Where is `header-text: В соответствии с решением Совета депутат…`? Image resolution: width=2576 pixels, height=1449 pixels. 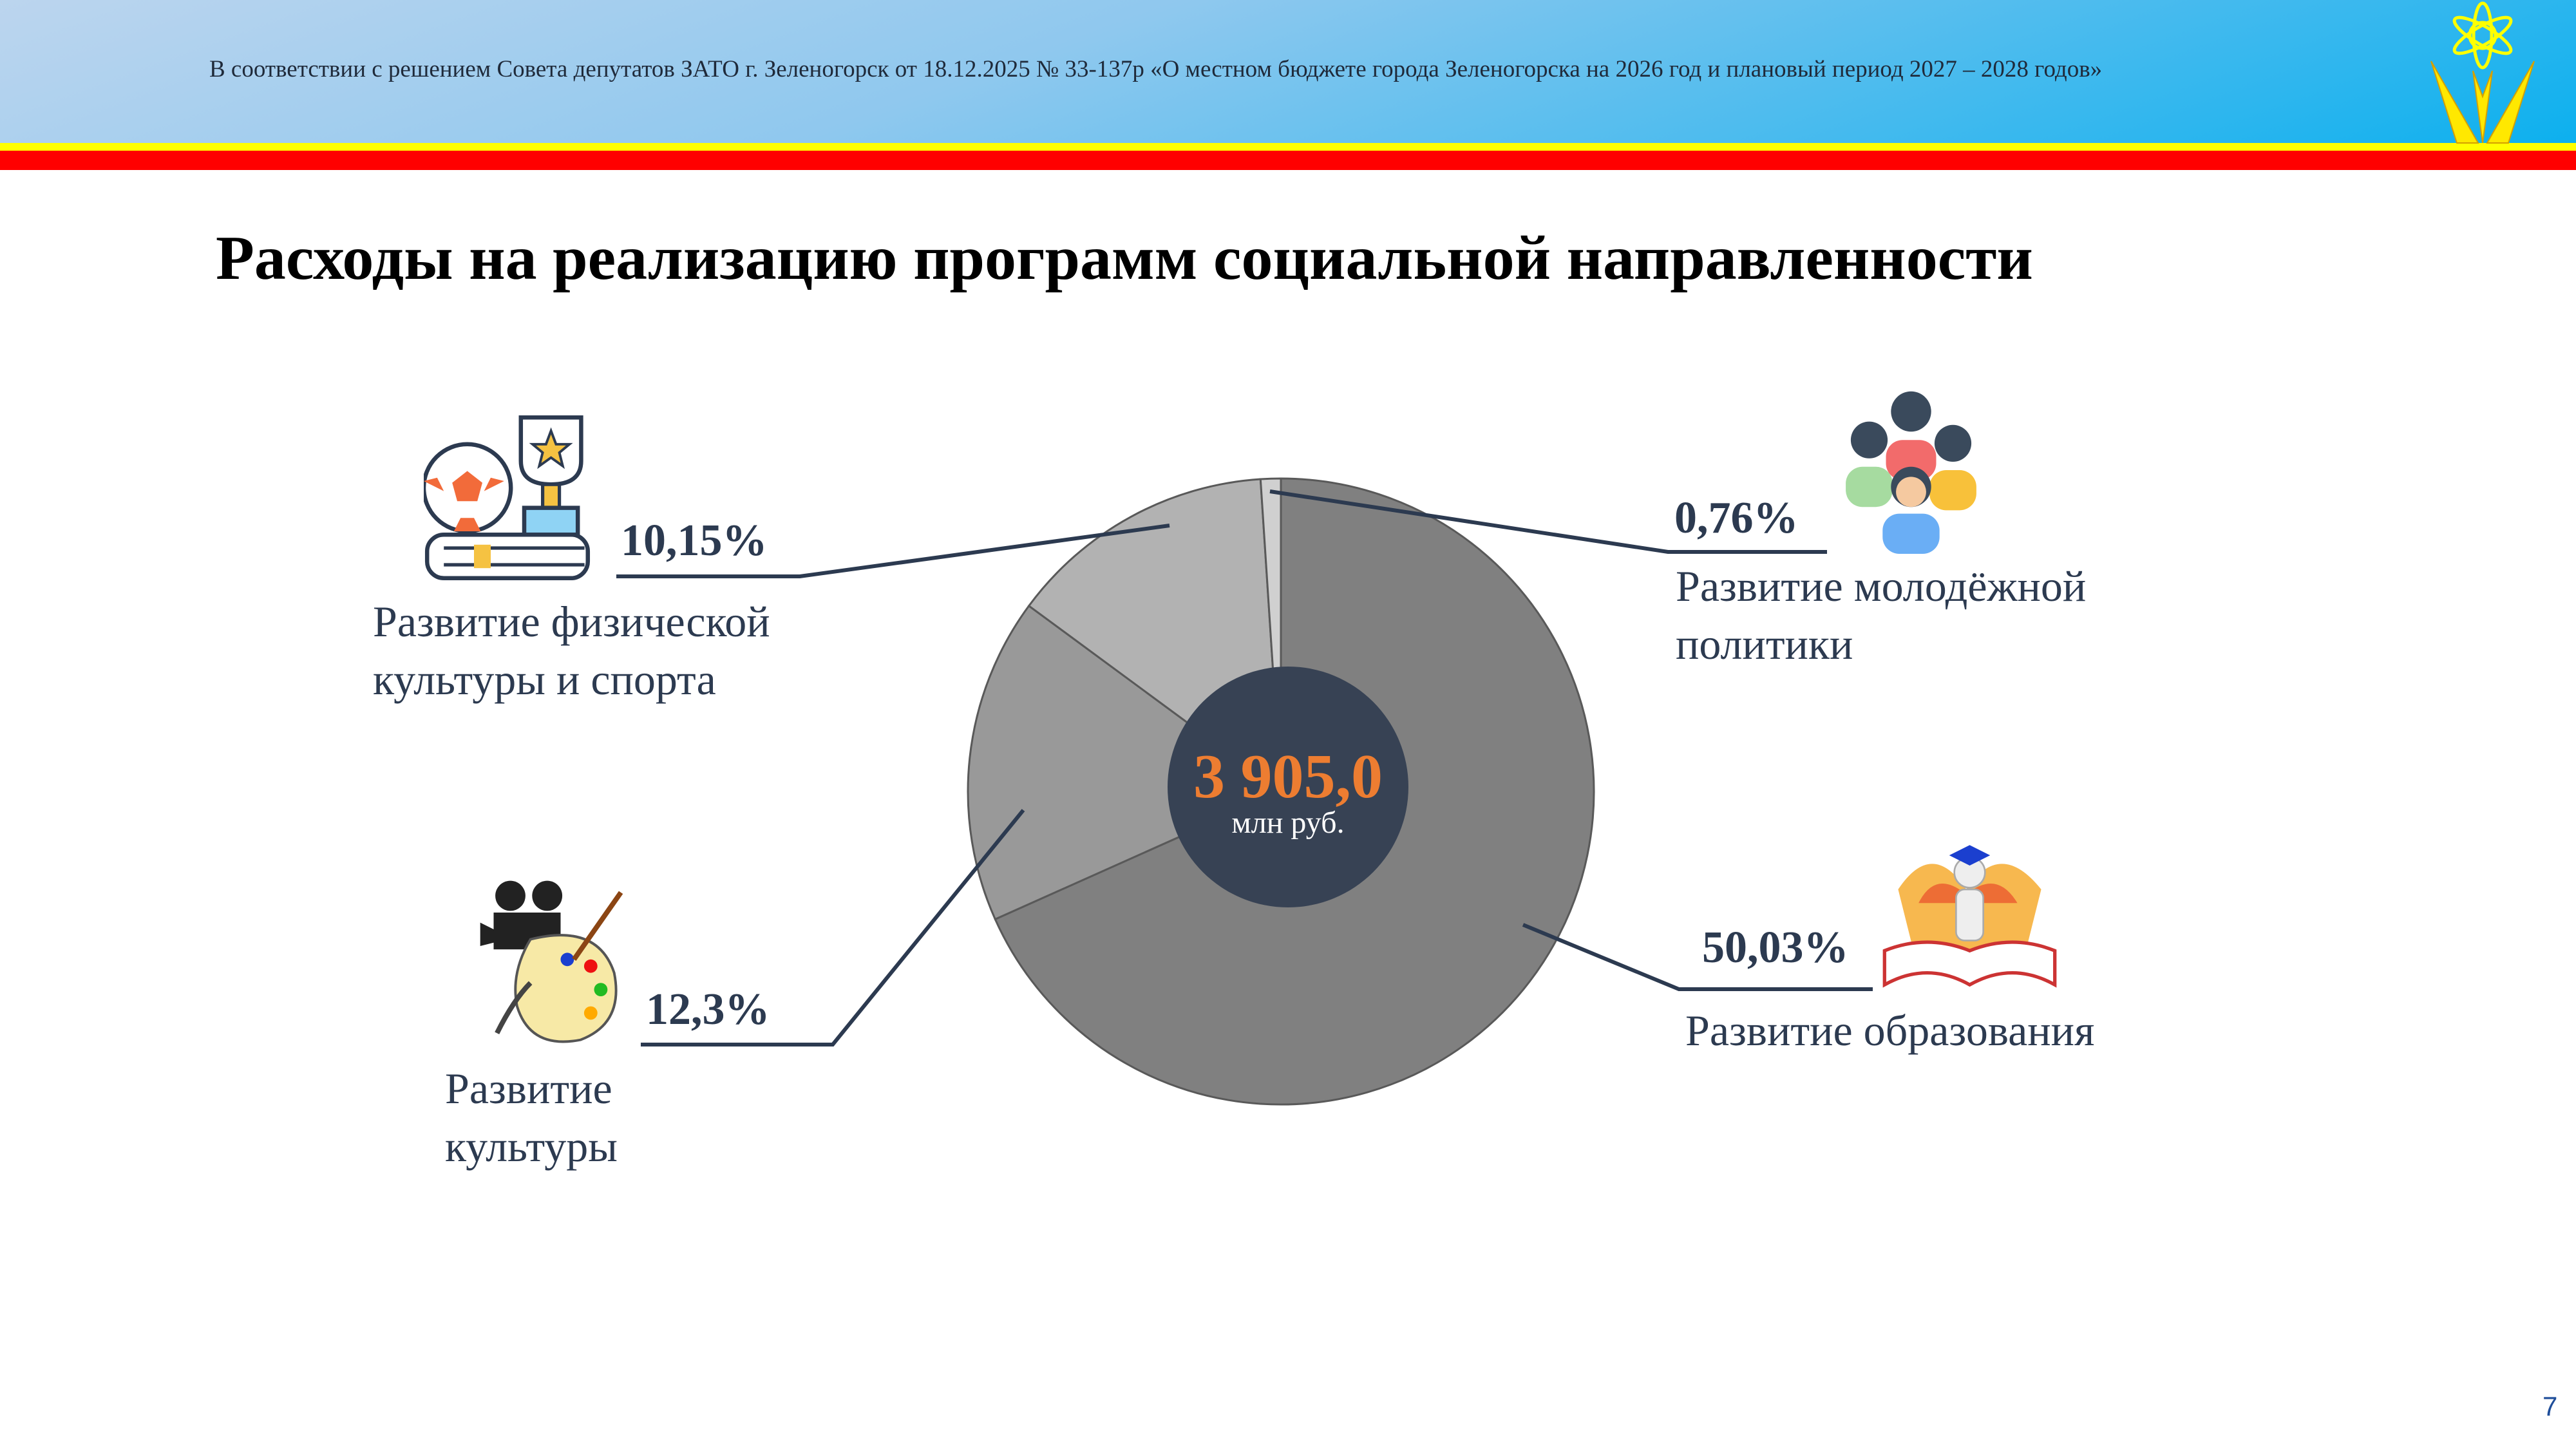 header-text: В соответствии с решением Совета депутат… is located at coordinates (1156, 69).